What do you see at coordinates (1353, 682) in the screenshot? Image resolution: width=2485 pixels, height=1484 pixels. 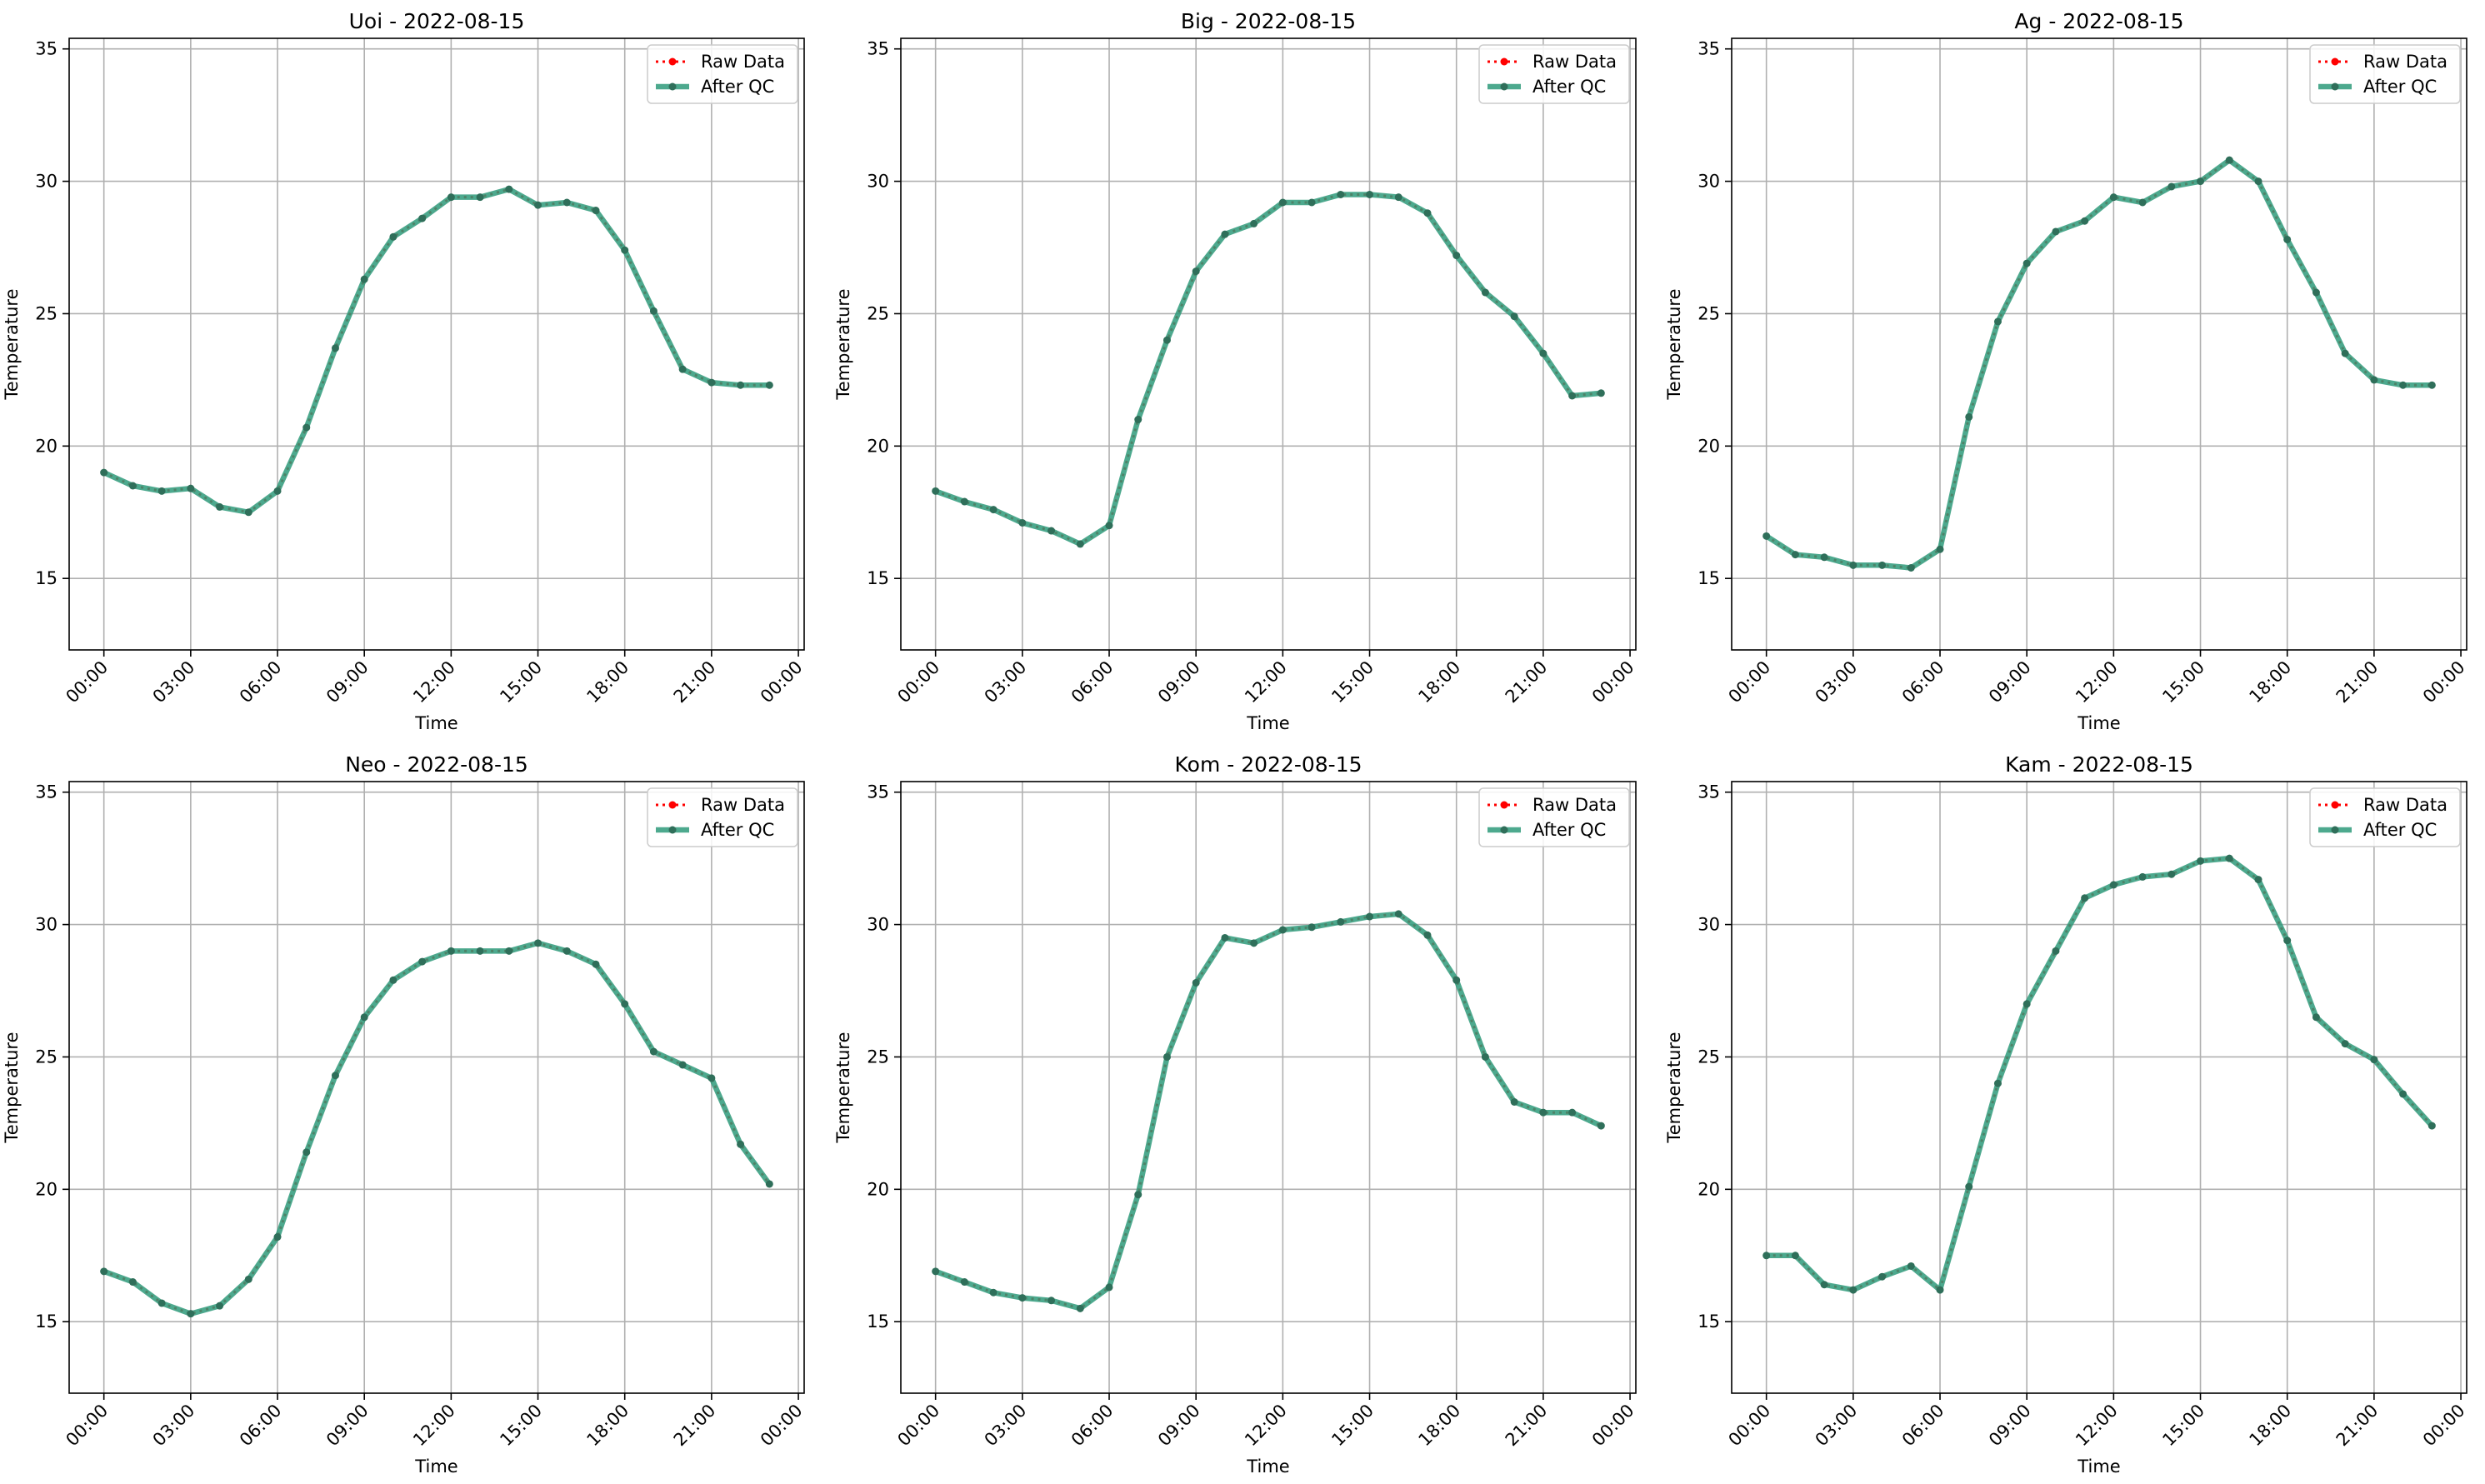 I see `x-tick-label: 15:00` at bounding box center [1353, 682].